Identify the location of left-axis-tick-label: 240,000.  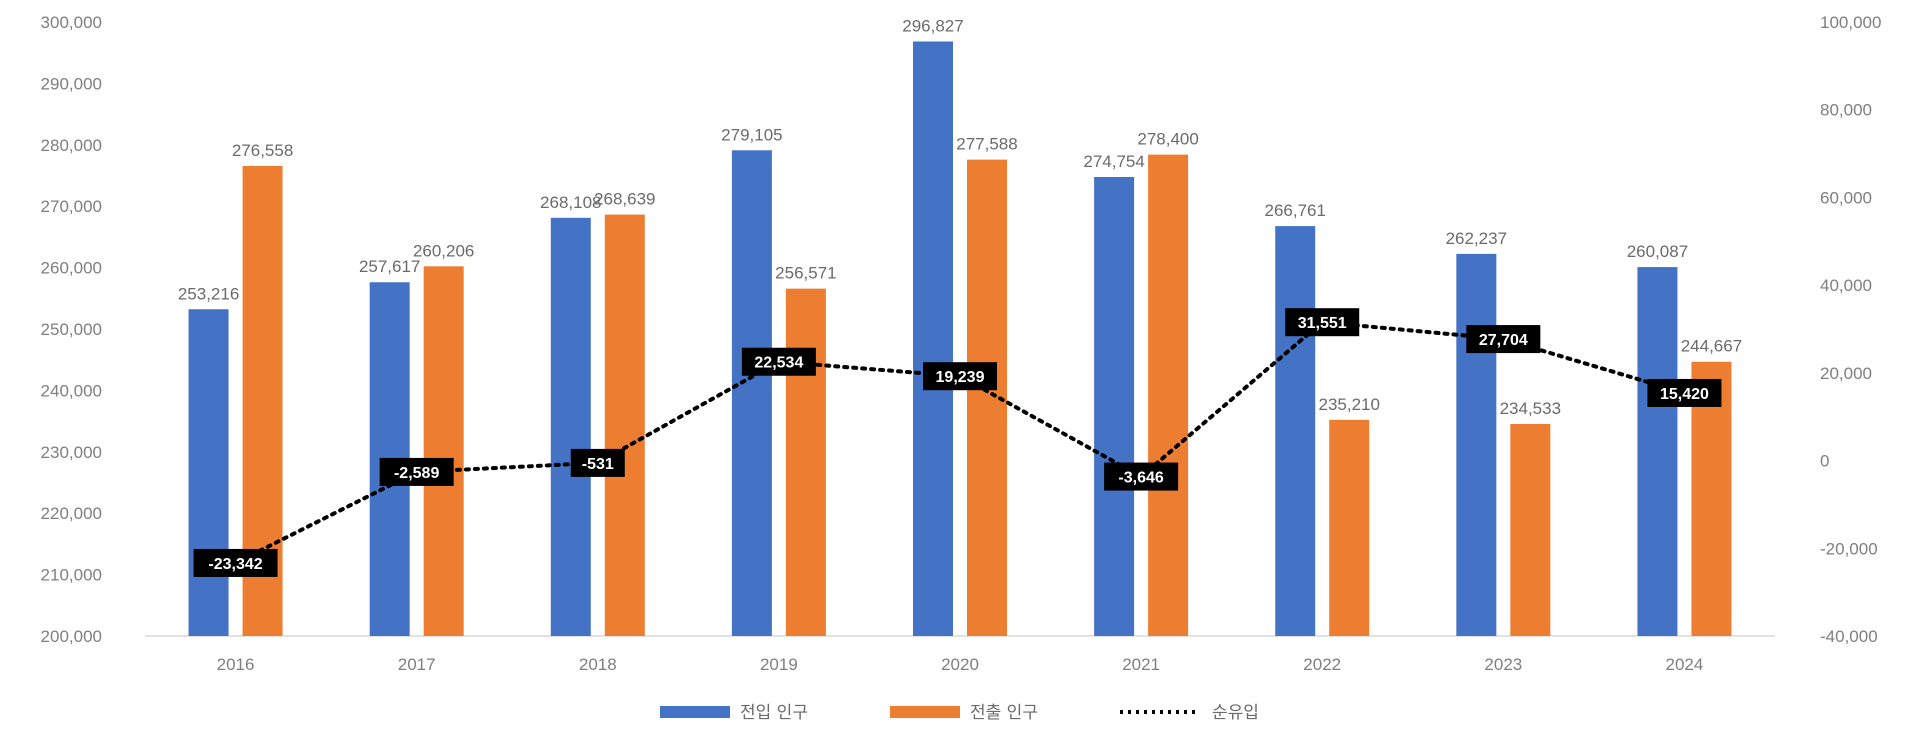
(71, 390).